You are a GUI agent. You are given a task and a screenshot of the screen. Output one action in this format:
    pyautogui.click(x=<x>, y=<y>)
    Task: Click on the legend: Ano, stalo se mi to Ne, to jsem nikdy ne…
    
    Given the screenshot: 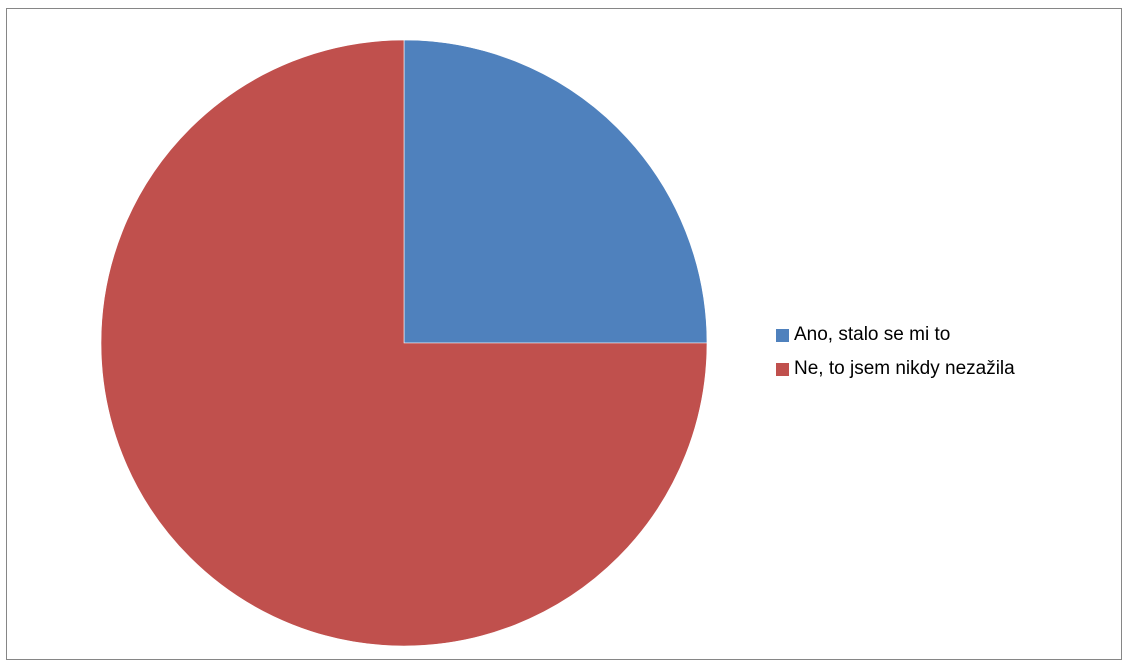 What is the action you would take?
    pyautogui.click(x=895, y=352)
    